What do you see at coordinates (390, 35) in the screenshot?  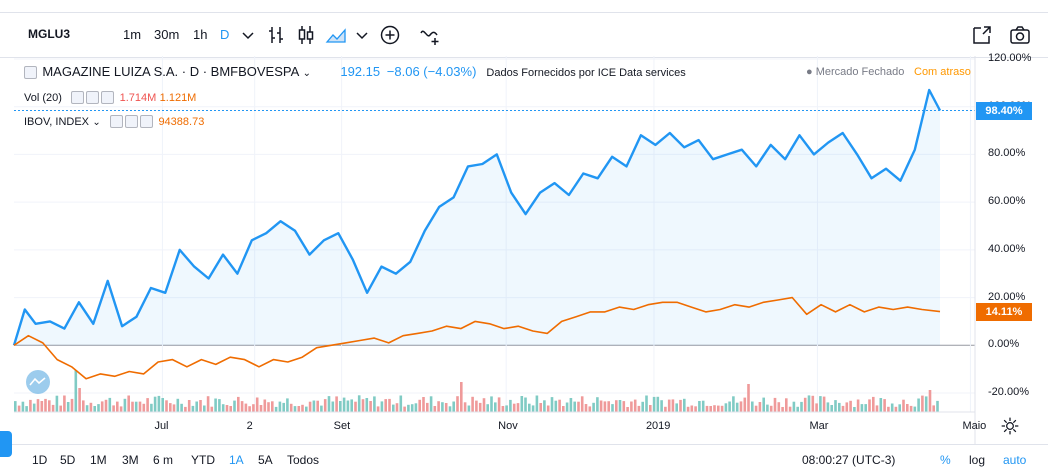 I see `compare-add-icon` at bounding box center [390, 35].